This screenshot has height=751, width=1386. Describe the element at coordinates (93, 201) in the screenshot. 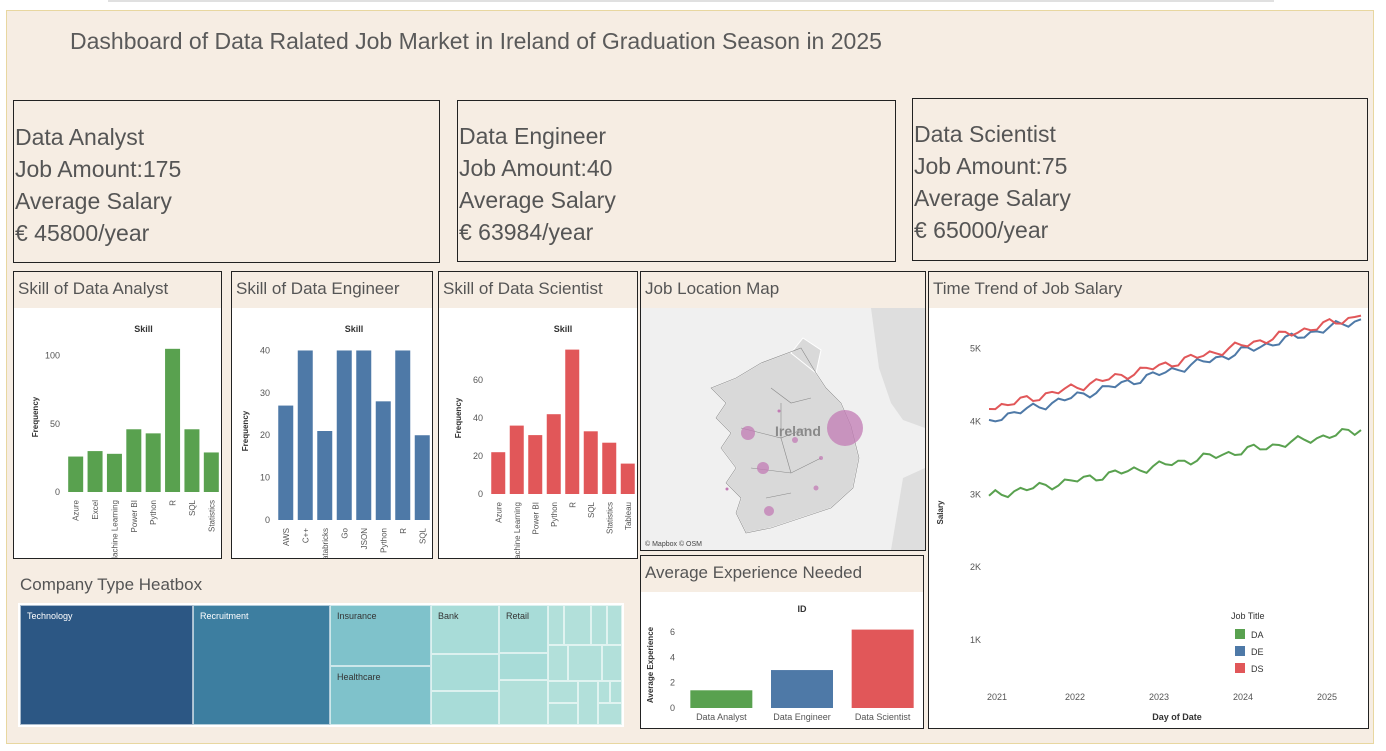

I see `kpi-salary-label: Average Salary` at that location.